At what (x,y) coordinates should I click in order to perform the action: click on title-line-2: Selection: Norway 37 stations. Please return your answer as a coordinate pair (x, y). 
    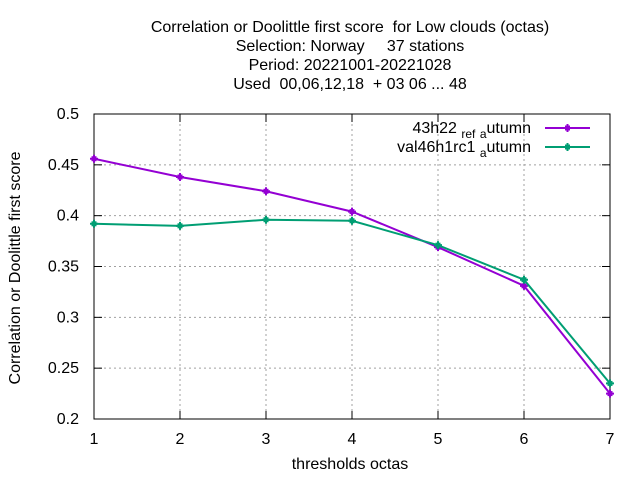
    Looking at the image, I should click on (350, 46).